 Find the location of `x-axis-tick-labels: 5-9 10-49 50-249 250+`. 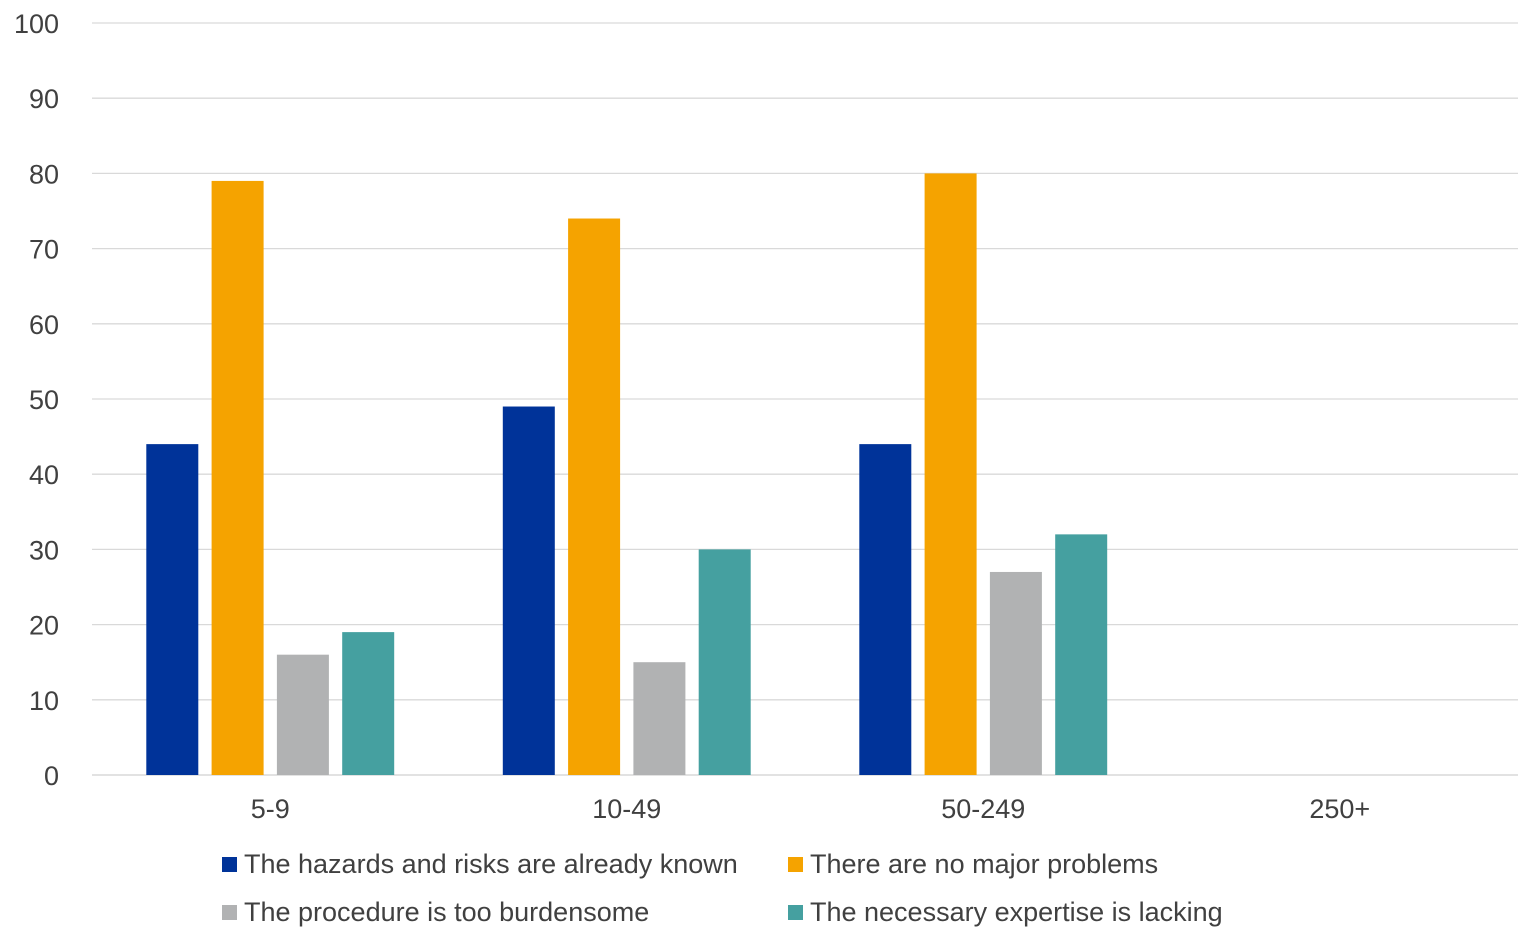

x-axis-tick-labels: 5-9 10-49 50-249 250+ is located at coordinates (810, 809).